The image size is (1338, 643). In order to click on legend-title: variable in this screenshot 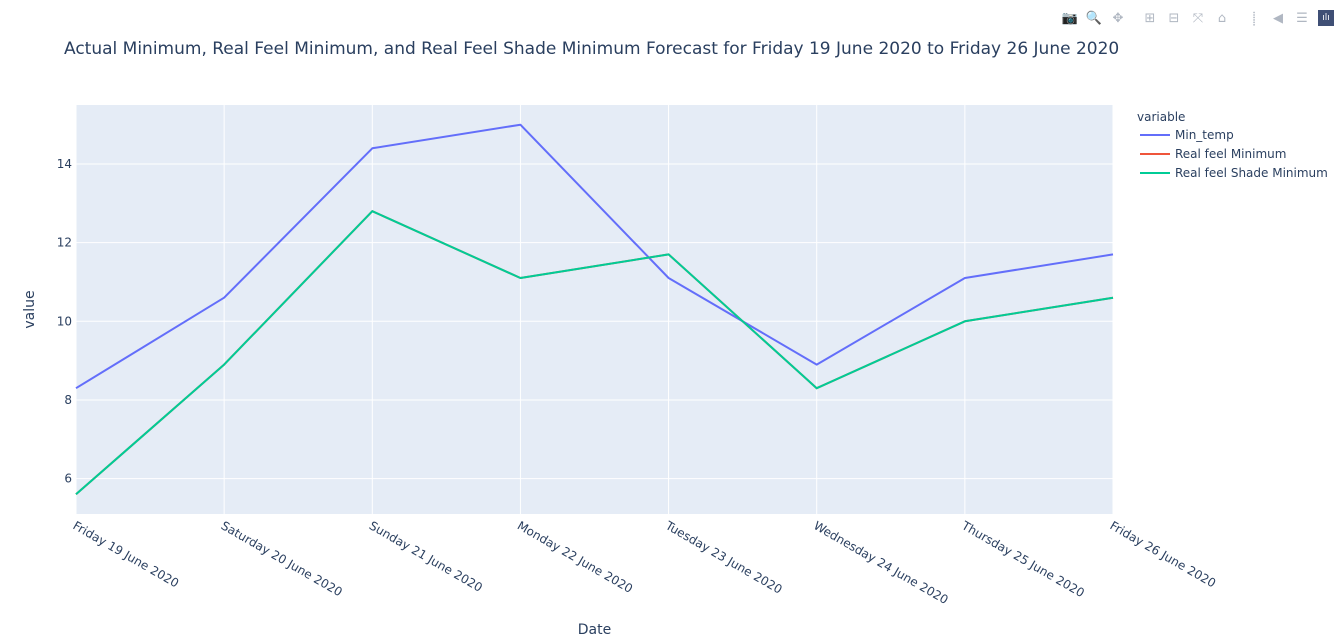, I will do `click(1161, 117)`.